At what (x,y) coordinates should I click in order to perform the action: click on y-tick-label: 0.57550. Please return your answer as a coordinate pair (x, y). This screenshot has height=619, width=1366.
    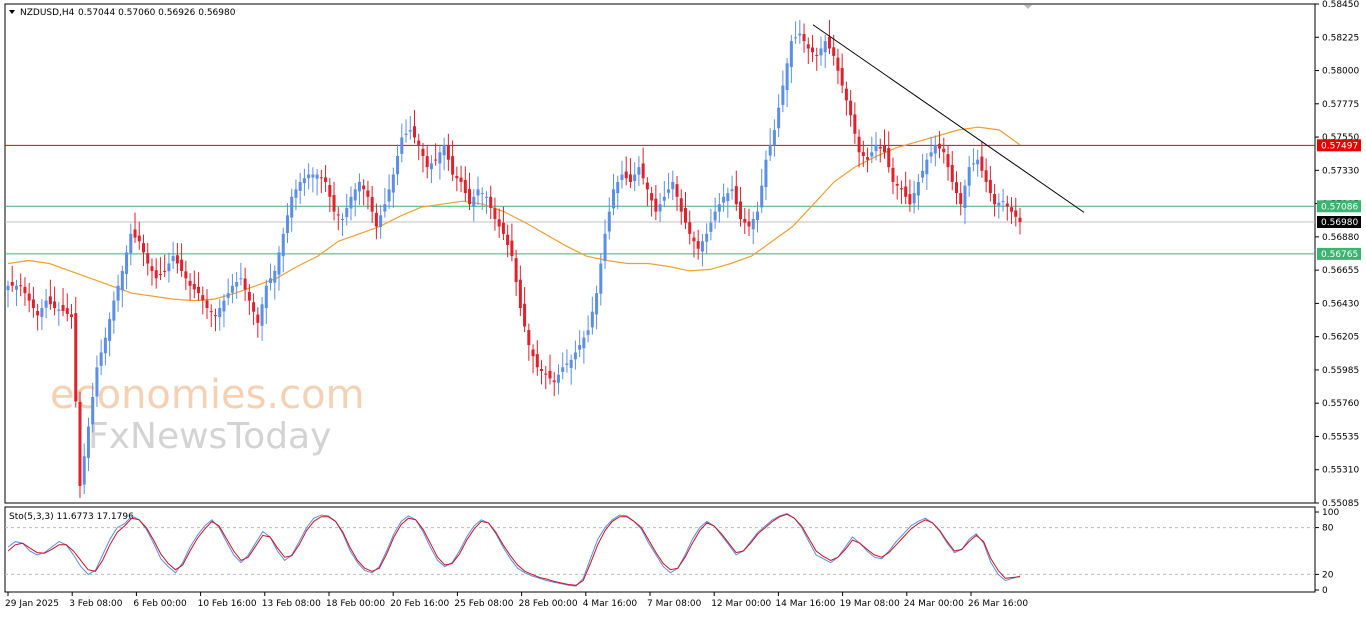
    Looking at the image, I should click on (1340, 138).